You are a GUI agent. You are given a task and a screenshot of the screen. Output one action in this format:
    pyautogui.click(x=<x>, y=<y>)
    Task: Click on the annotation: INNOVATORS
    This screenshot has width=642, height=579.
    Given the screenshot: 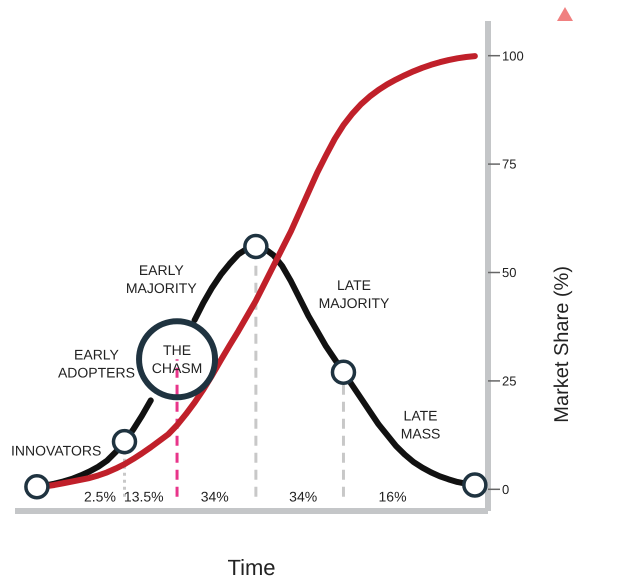 What is the action you would take?
    pyautogui.click(x=56, y=450)
    